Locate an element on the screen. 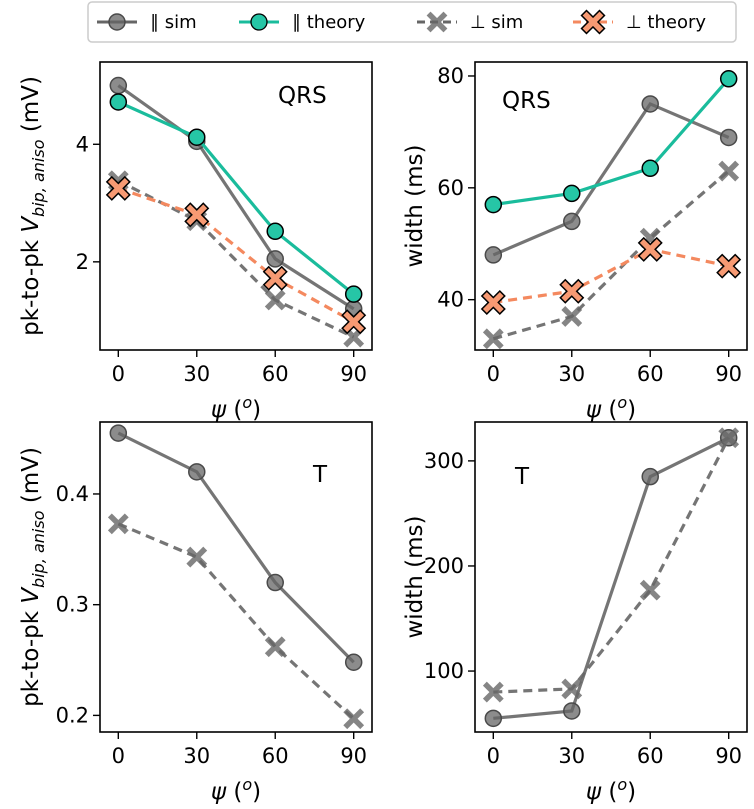  panel-top-right-frame is located at coordinates (611, 206).